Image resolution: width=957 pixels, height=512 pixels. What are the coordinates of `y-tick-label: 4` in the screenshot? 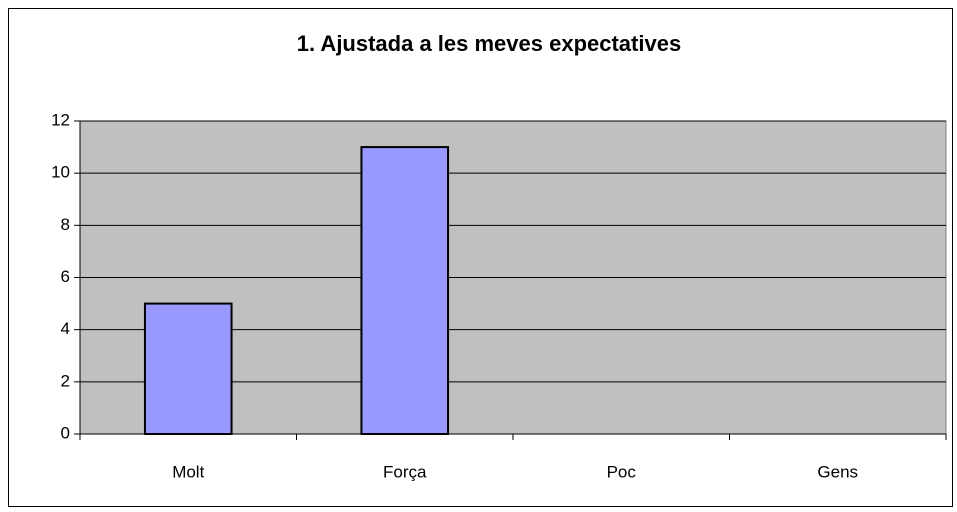 It's located at (65, 328).